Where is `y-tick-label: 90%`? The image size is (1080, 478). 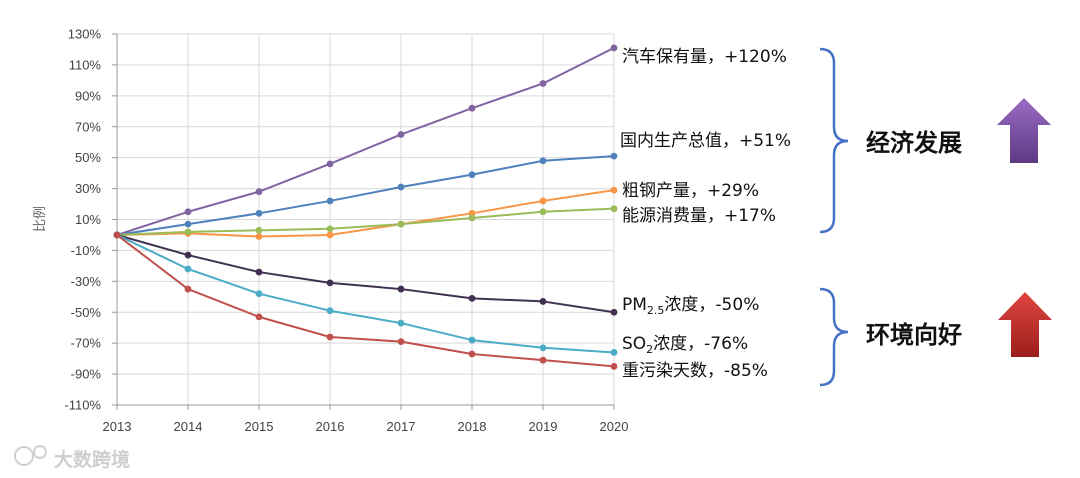
y-tick-label: 90% is located at coordinates (88, 95).